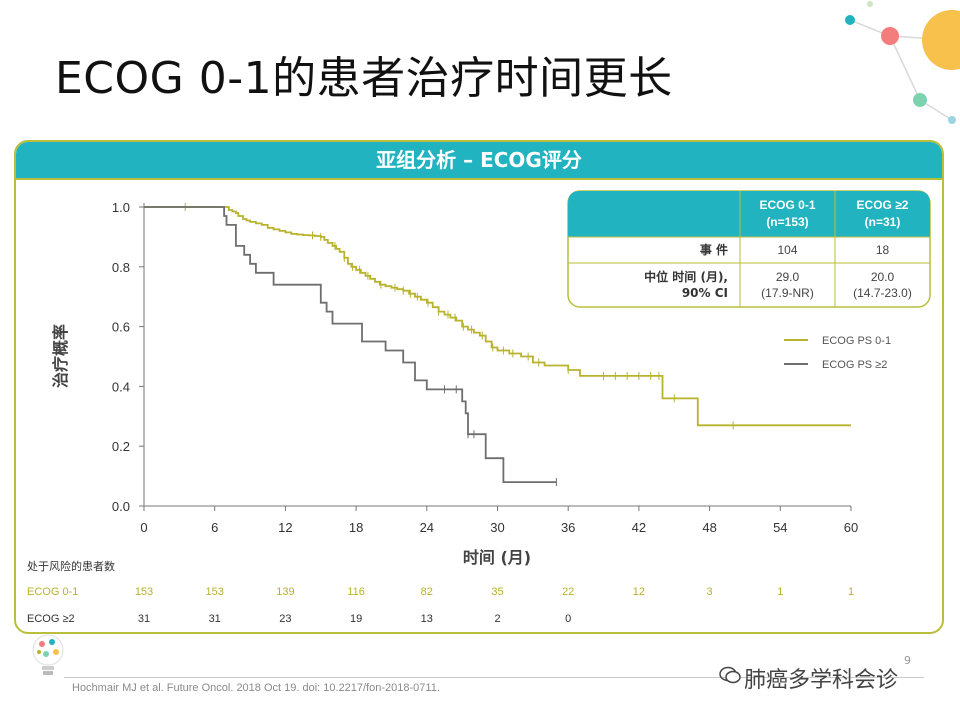 Image resolution: width=960 pixels, height=720 pixels. Describe the element at coordinates (121, 386) in the screenshot. I see `y-tick-label: 0.4` at that location.